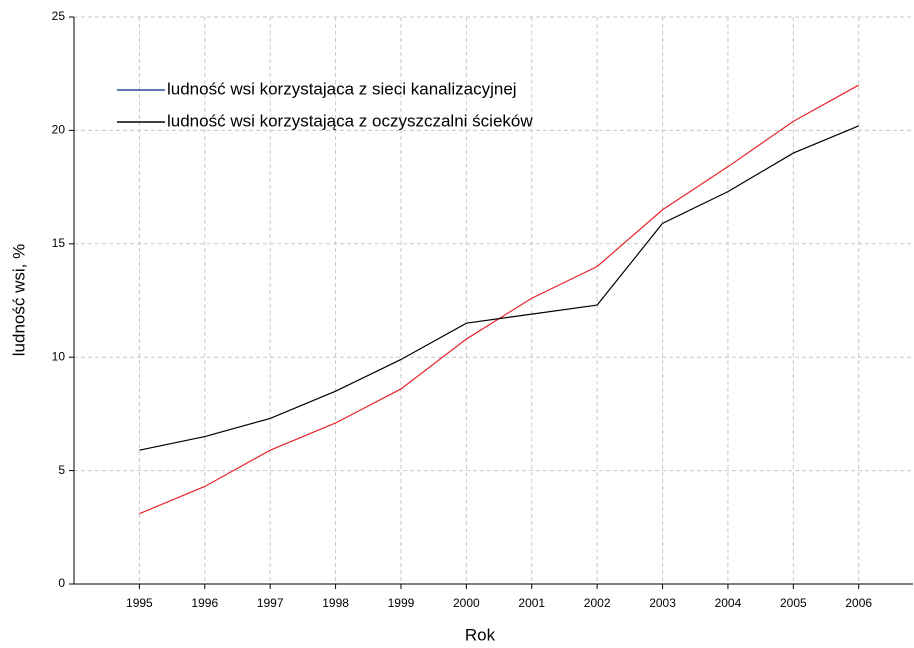 The height and width of the screenshot is (648, 914). I want to click on y-tick-label: 20, so click(59, 130).